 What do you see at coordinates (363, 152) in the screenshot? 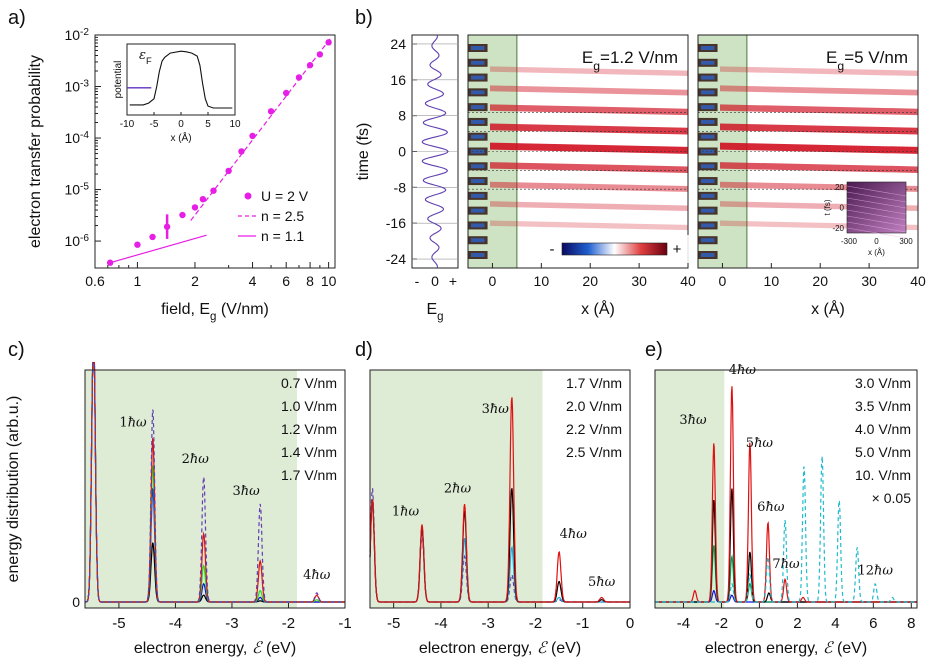
I see `y-axis-label-b: time (fs)` at bounding box center [363, 152].